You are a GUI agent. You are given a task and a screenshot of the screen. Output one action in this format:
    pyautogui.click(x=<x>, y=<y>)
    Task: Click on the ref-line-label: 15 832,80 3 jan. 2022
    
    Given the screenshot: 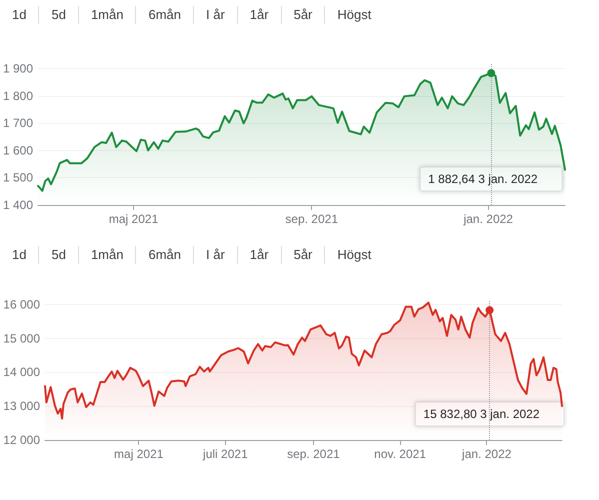 What is the action you would take?
    pyautogui.click(x=481, y=414)
    